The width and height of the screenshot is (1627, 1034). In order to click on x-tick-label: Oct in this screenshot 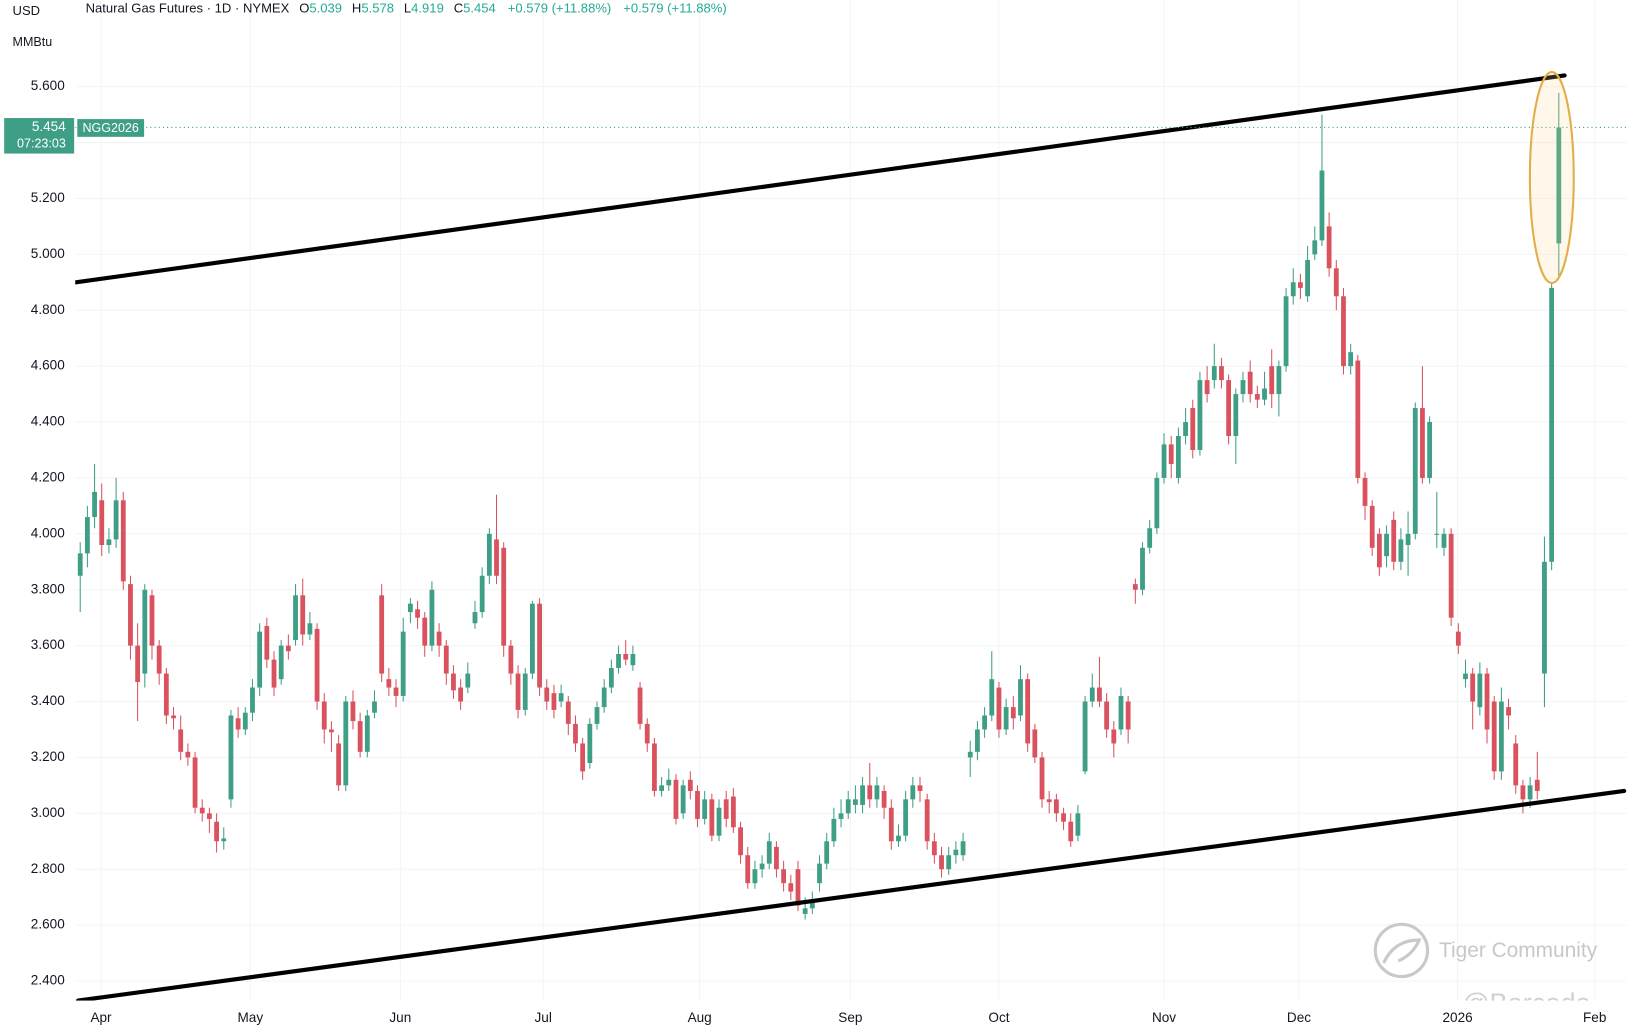, I will do `click(998, 1017)`.